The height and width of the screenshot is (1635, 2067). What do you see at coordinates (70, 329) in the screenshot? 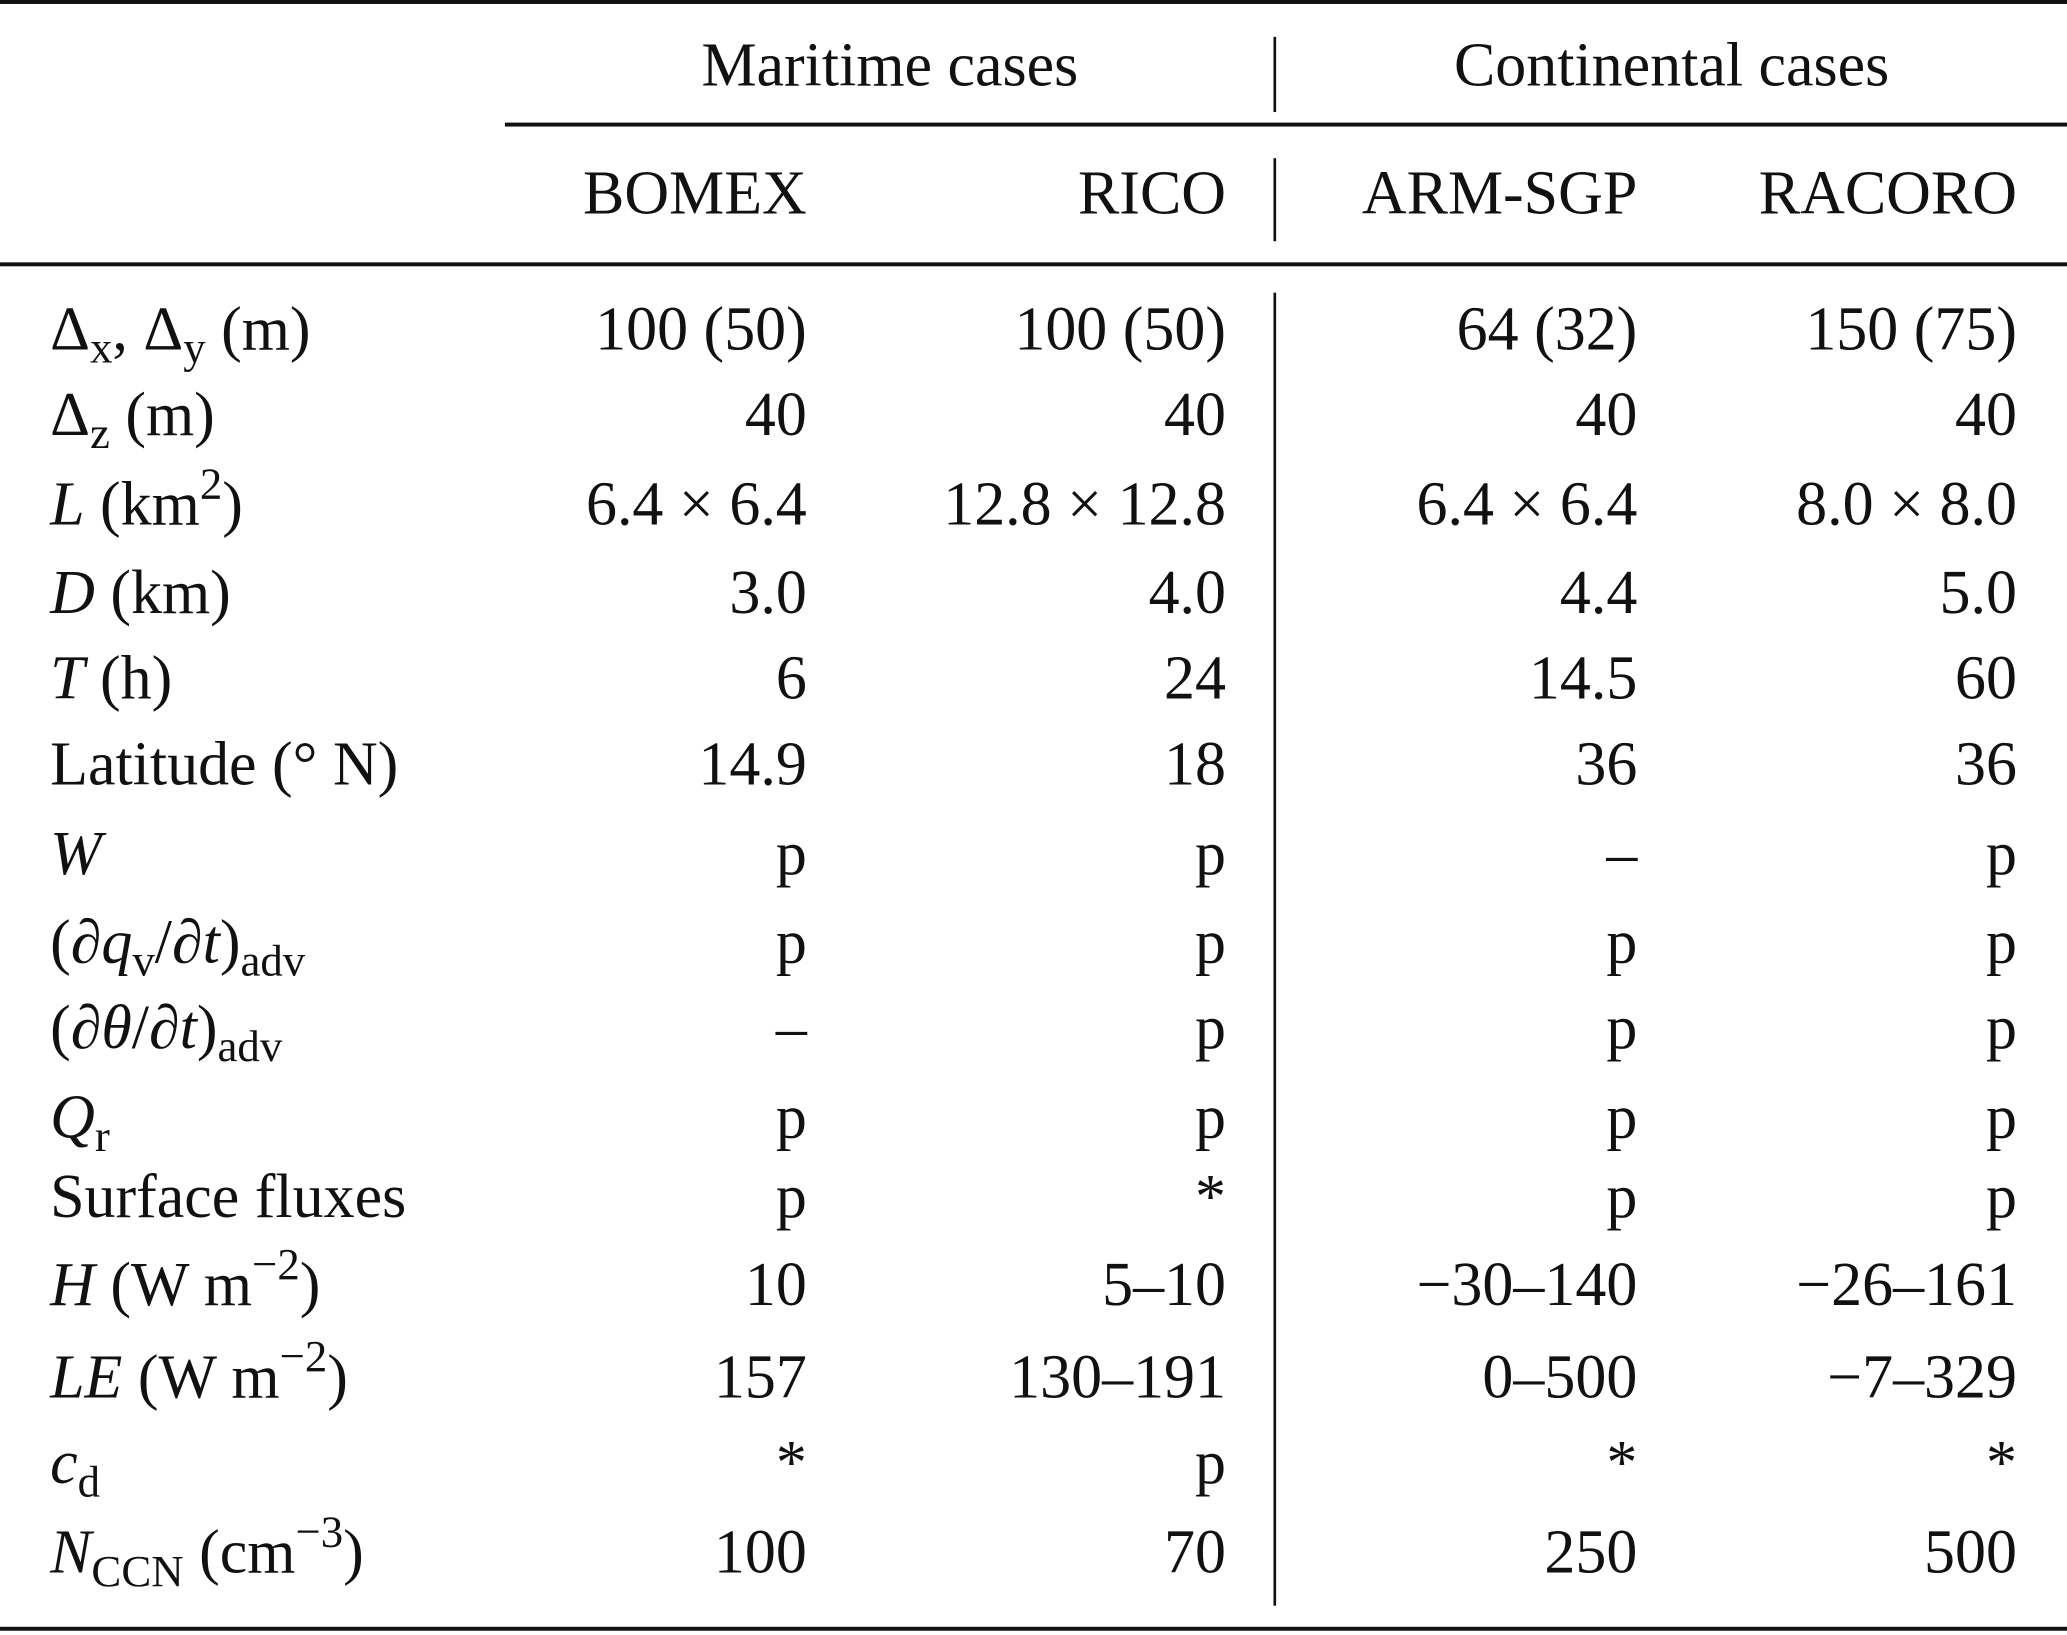
I see `label-segment: Δ` at bounding box center [70, 329].